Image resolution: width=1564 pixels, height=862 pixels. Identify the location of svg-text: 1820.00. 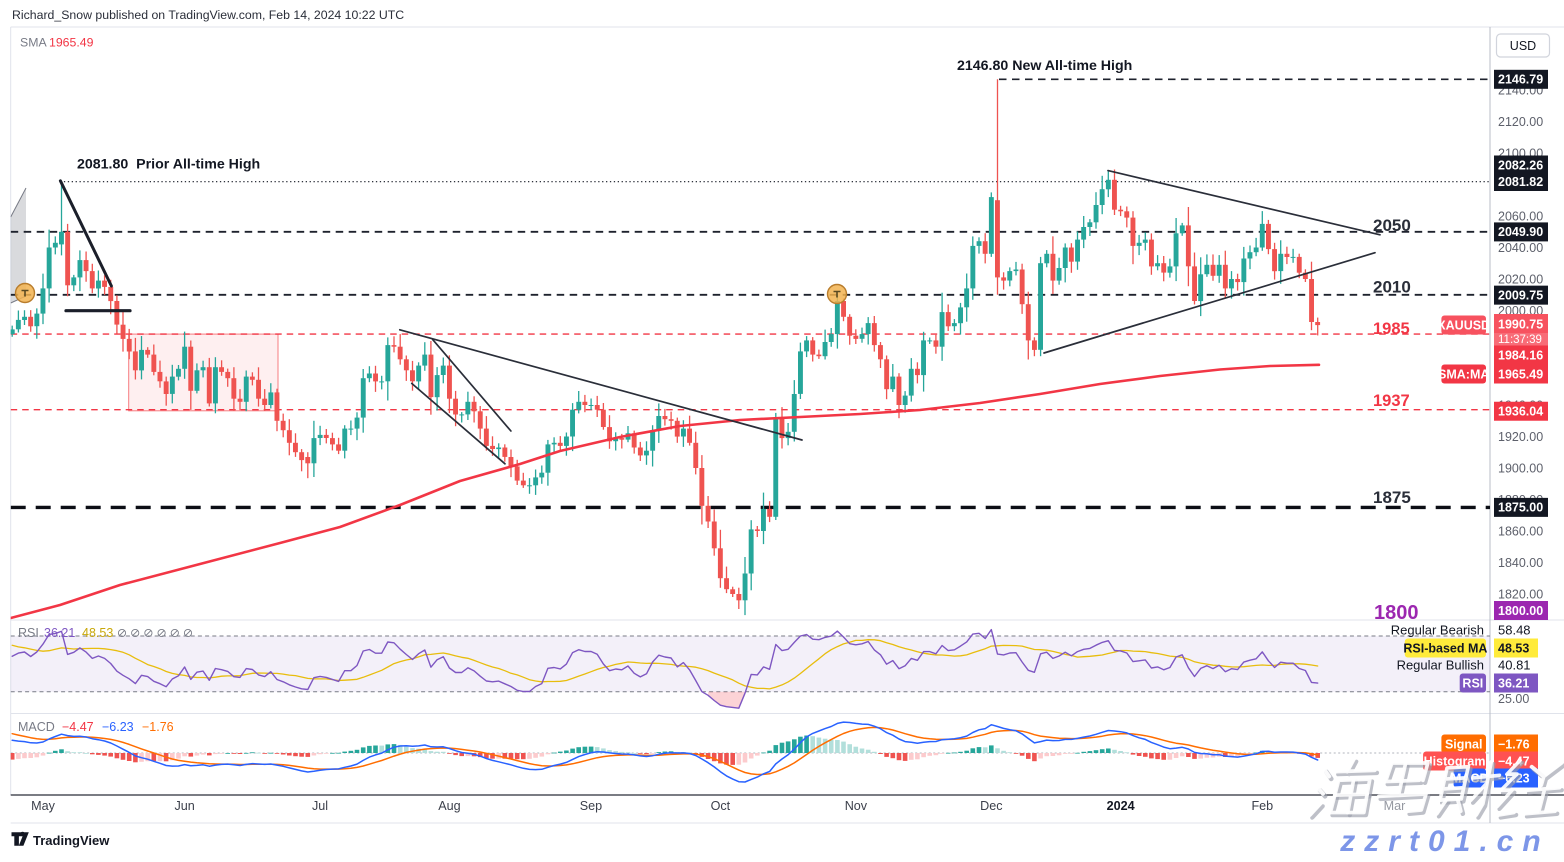
(1520, 594).